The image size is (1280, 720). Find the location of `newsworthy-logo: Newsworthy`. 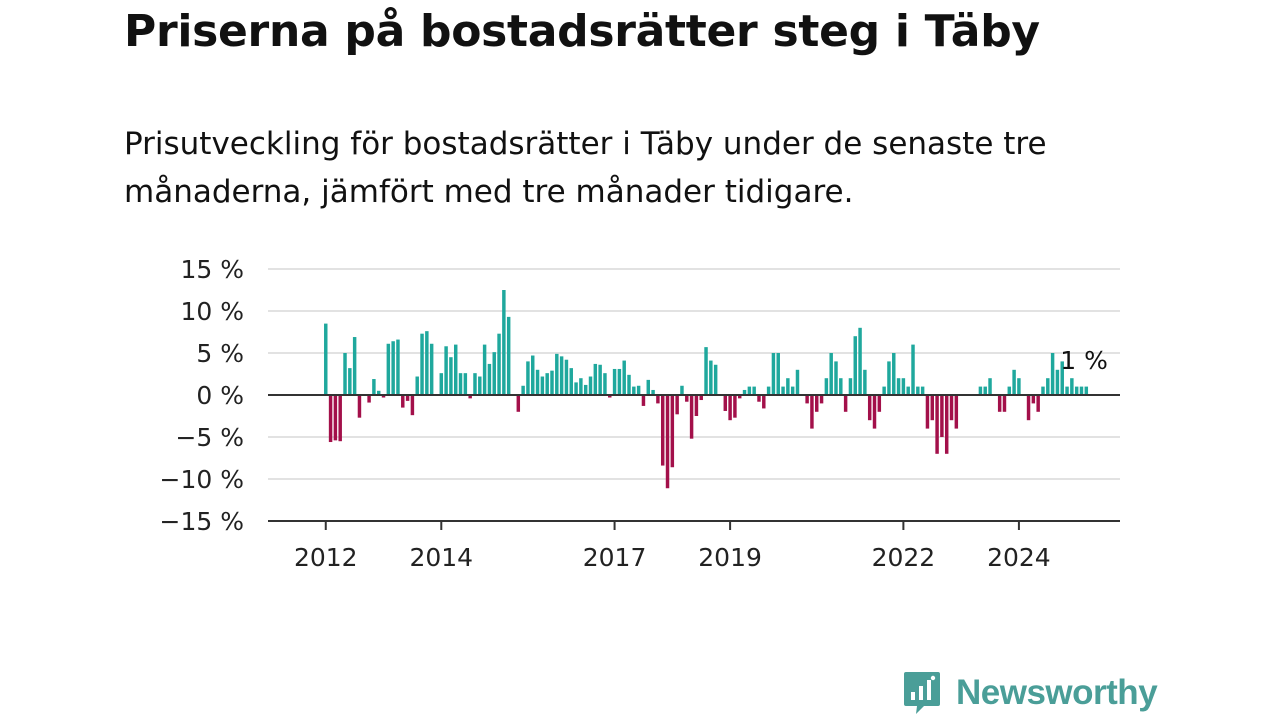

newsworthy-logo: Newsworthy is located at coordinates (1030, 693).